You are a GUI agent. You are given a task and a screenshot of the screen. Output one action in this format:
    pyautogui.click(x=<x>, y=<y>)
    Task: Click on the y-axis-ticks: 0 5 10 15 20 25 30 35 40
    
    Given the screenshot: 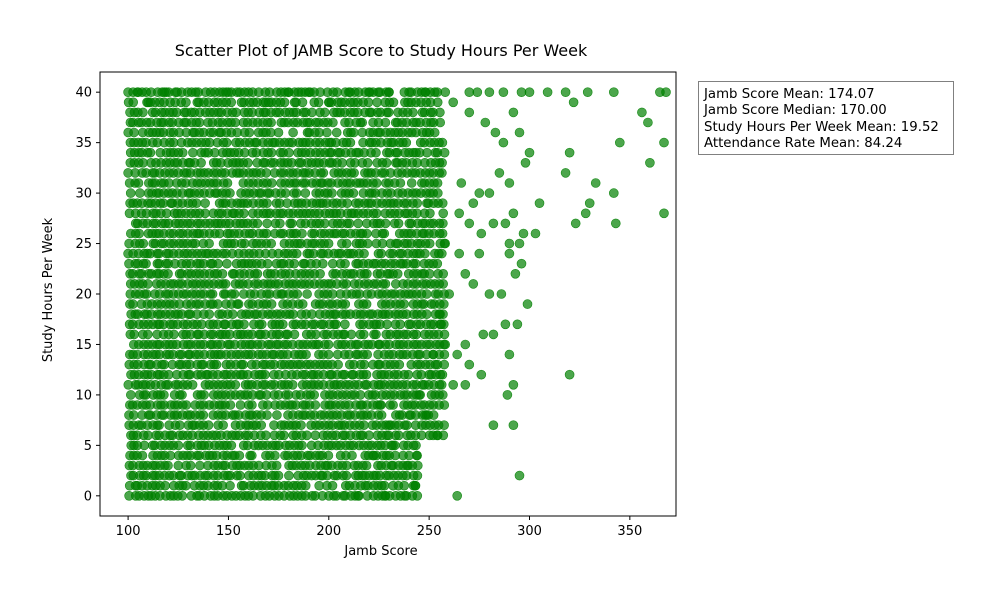 What is the action you would take?
    pyautogui.click(x=87, y=295)
    